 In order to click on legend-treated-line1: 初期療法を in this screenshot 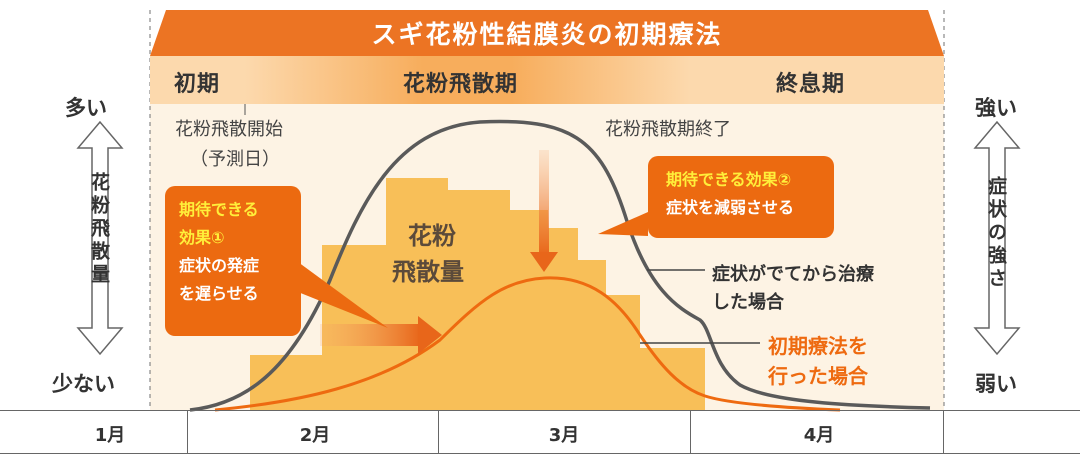, I will do `click(818, 346)`.